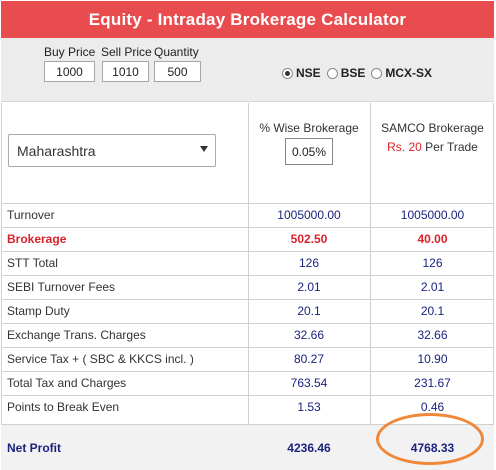  What do you see at coordinates (432, 263) in the screenshot?
I see `row-samco-value: 126` at bounding box center [432, 263].